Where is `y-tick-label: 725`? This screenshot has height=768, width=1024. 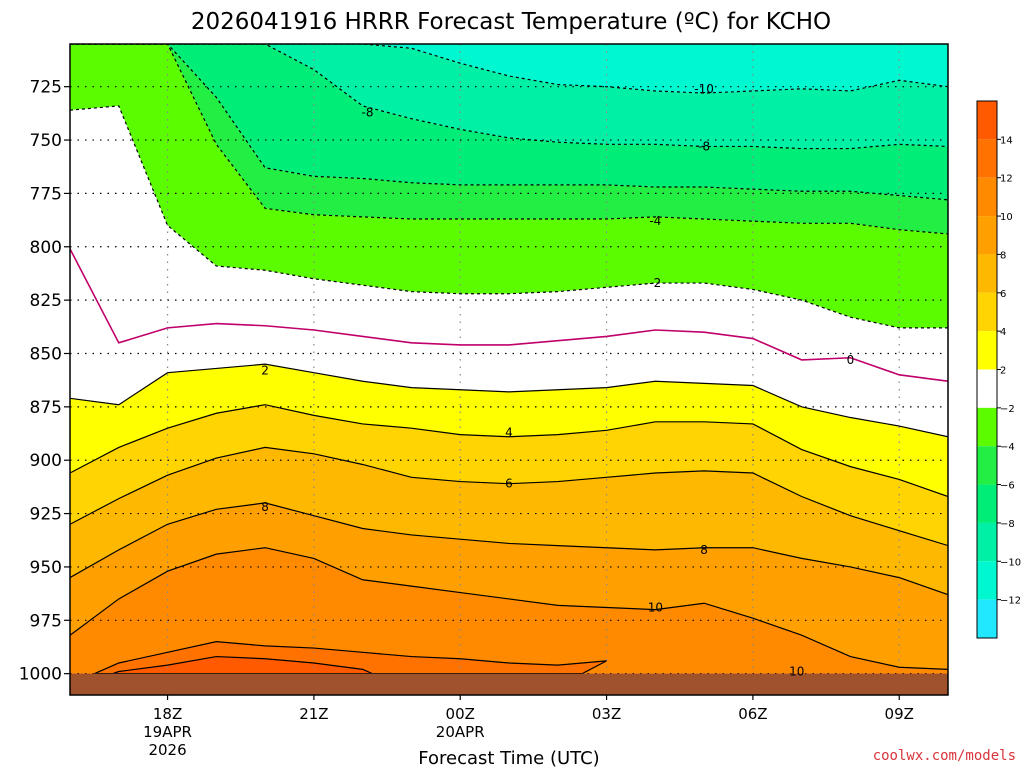
y-tick-label: 725 is located at coordinates (46, 88).